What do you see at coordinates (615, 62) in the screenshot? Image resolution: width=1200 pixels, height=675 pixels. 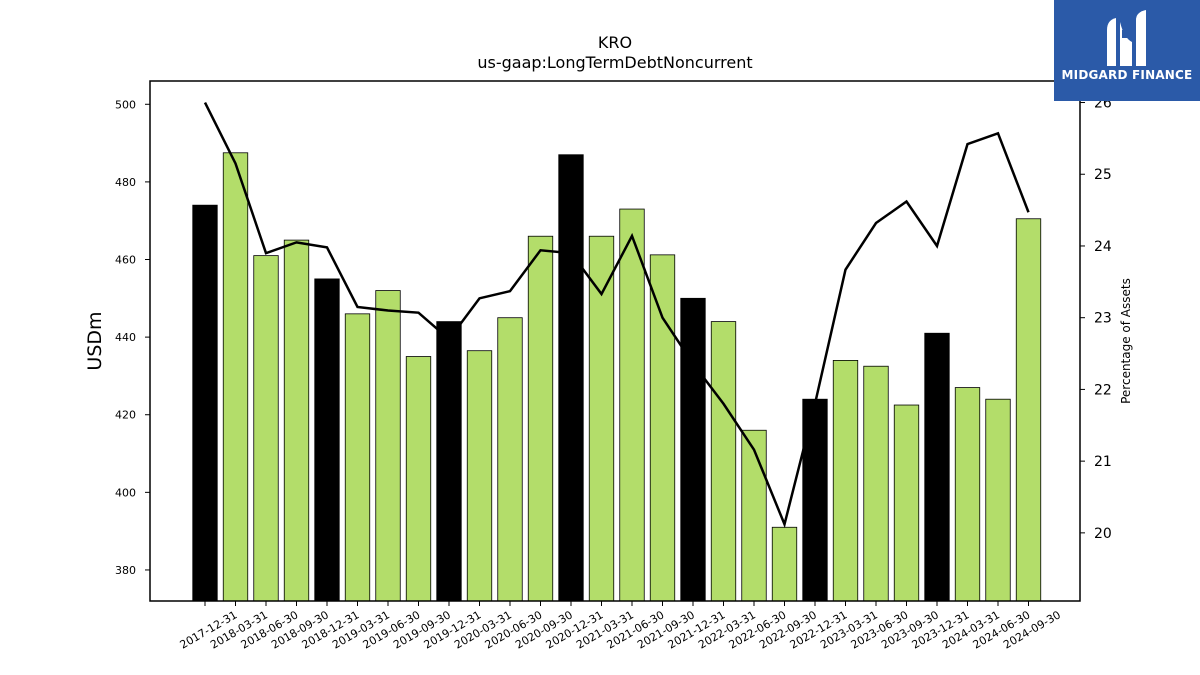 I see `chart-subtitle: us-gaap:LongTermDebtNoncurrent` at bounding box center [615, 62].